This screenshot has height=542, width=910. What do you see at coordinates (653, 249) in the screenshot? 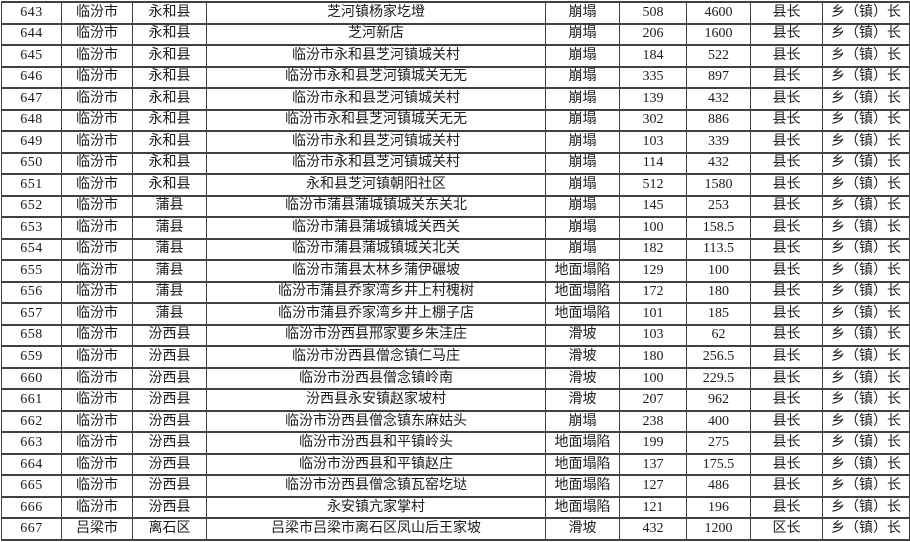
I see `cell-value-1: 182` at bounding box center [653, 249].